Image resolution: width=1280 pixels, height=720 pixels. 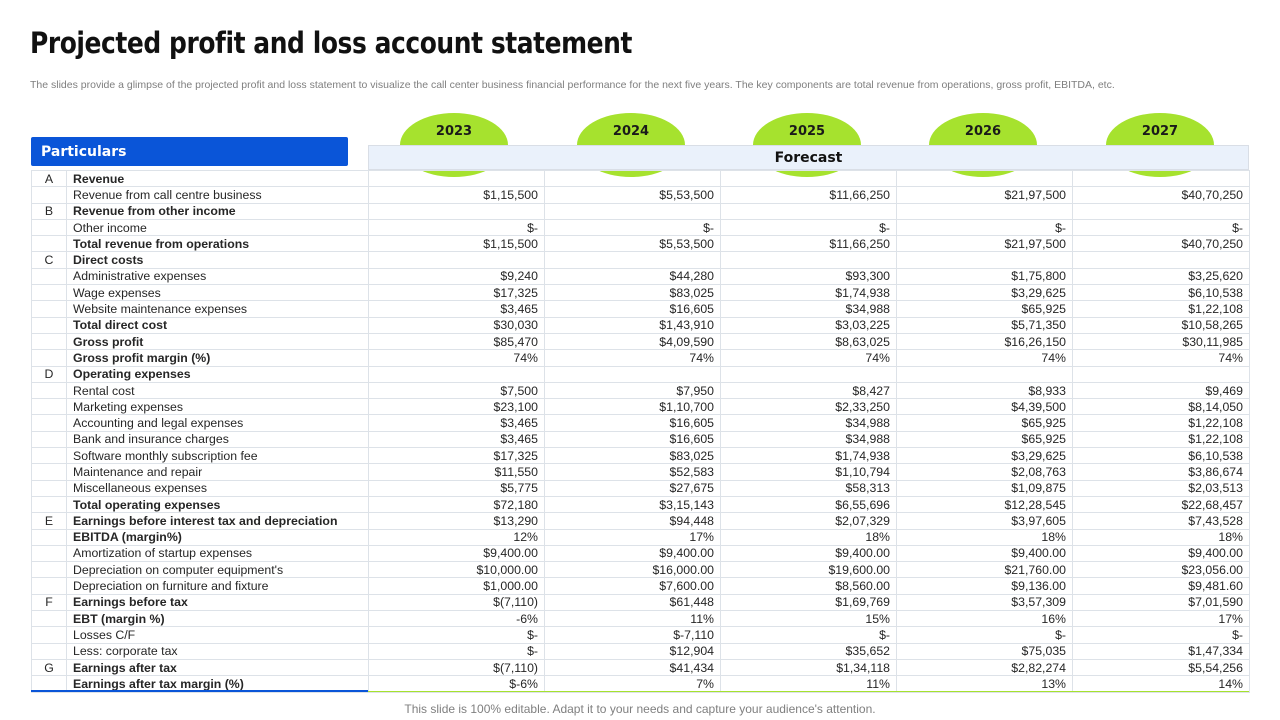 I want to click on value-cell-2024: $94,448, so click(x=632, y=521).